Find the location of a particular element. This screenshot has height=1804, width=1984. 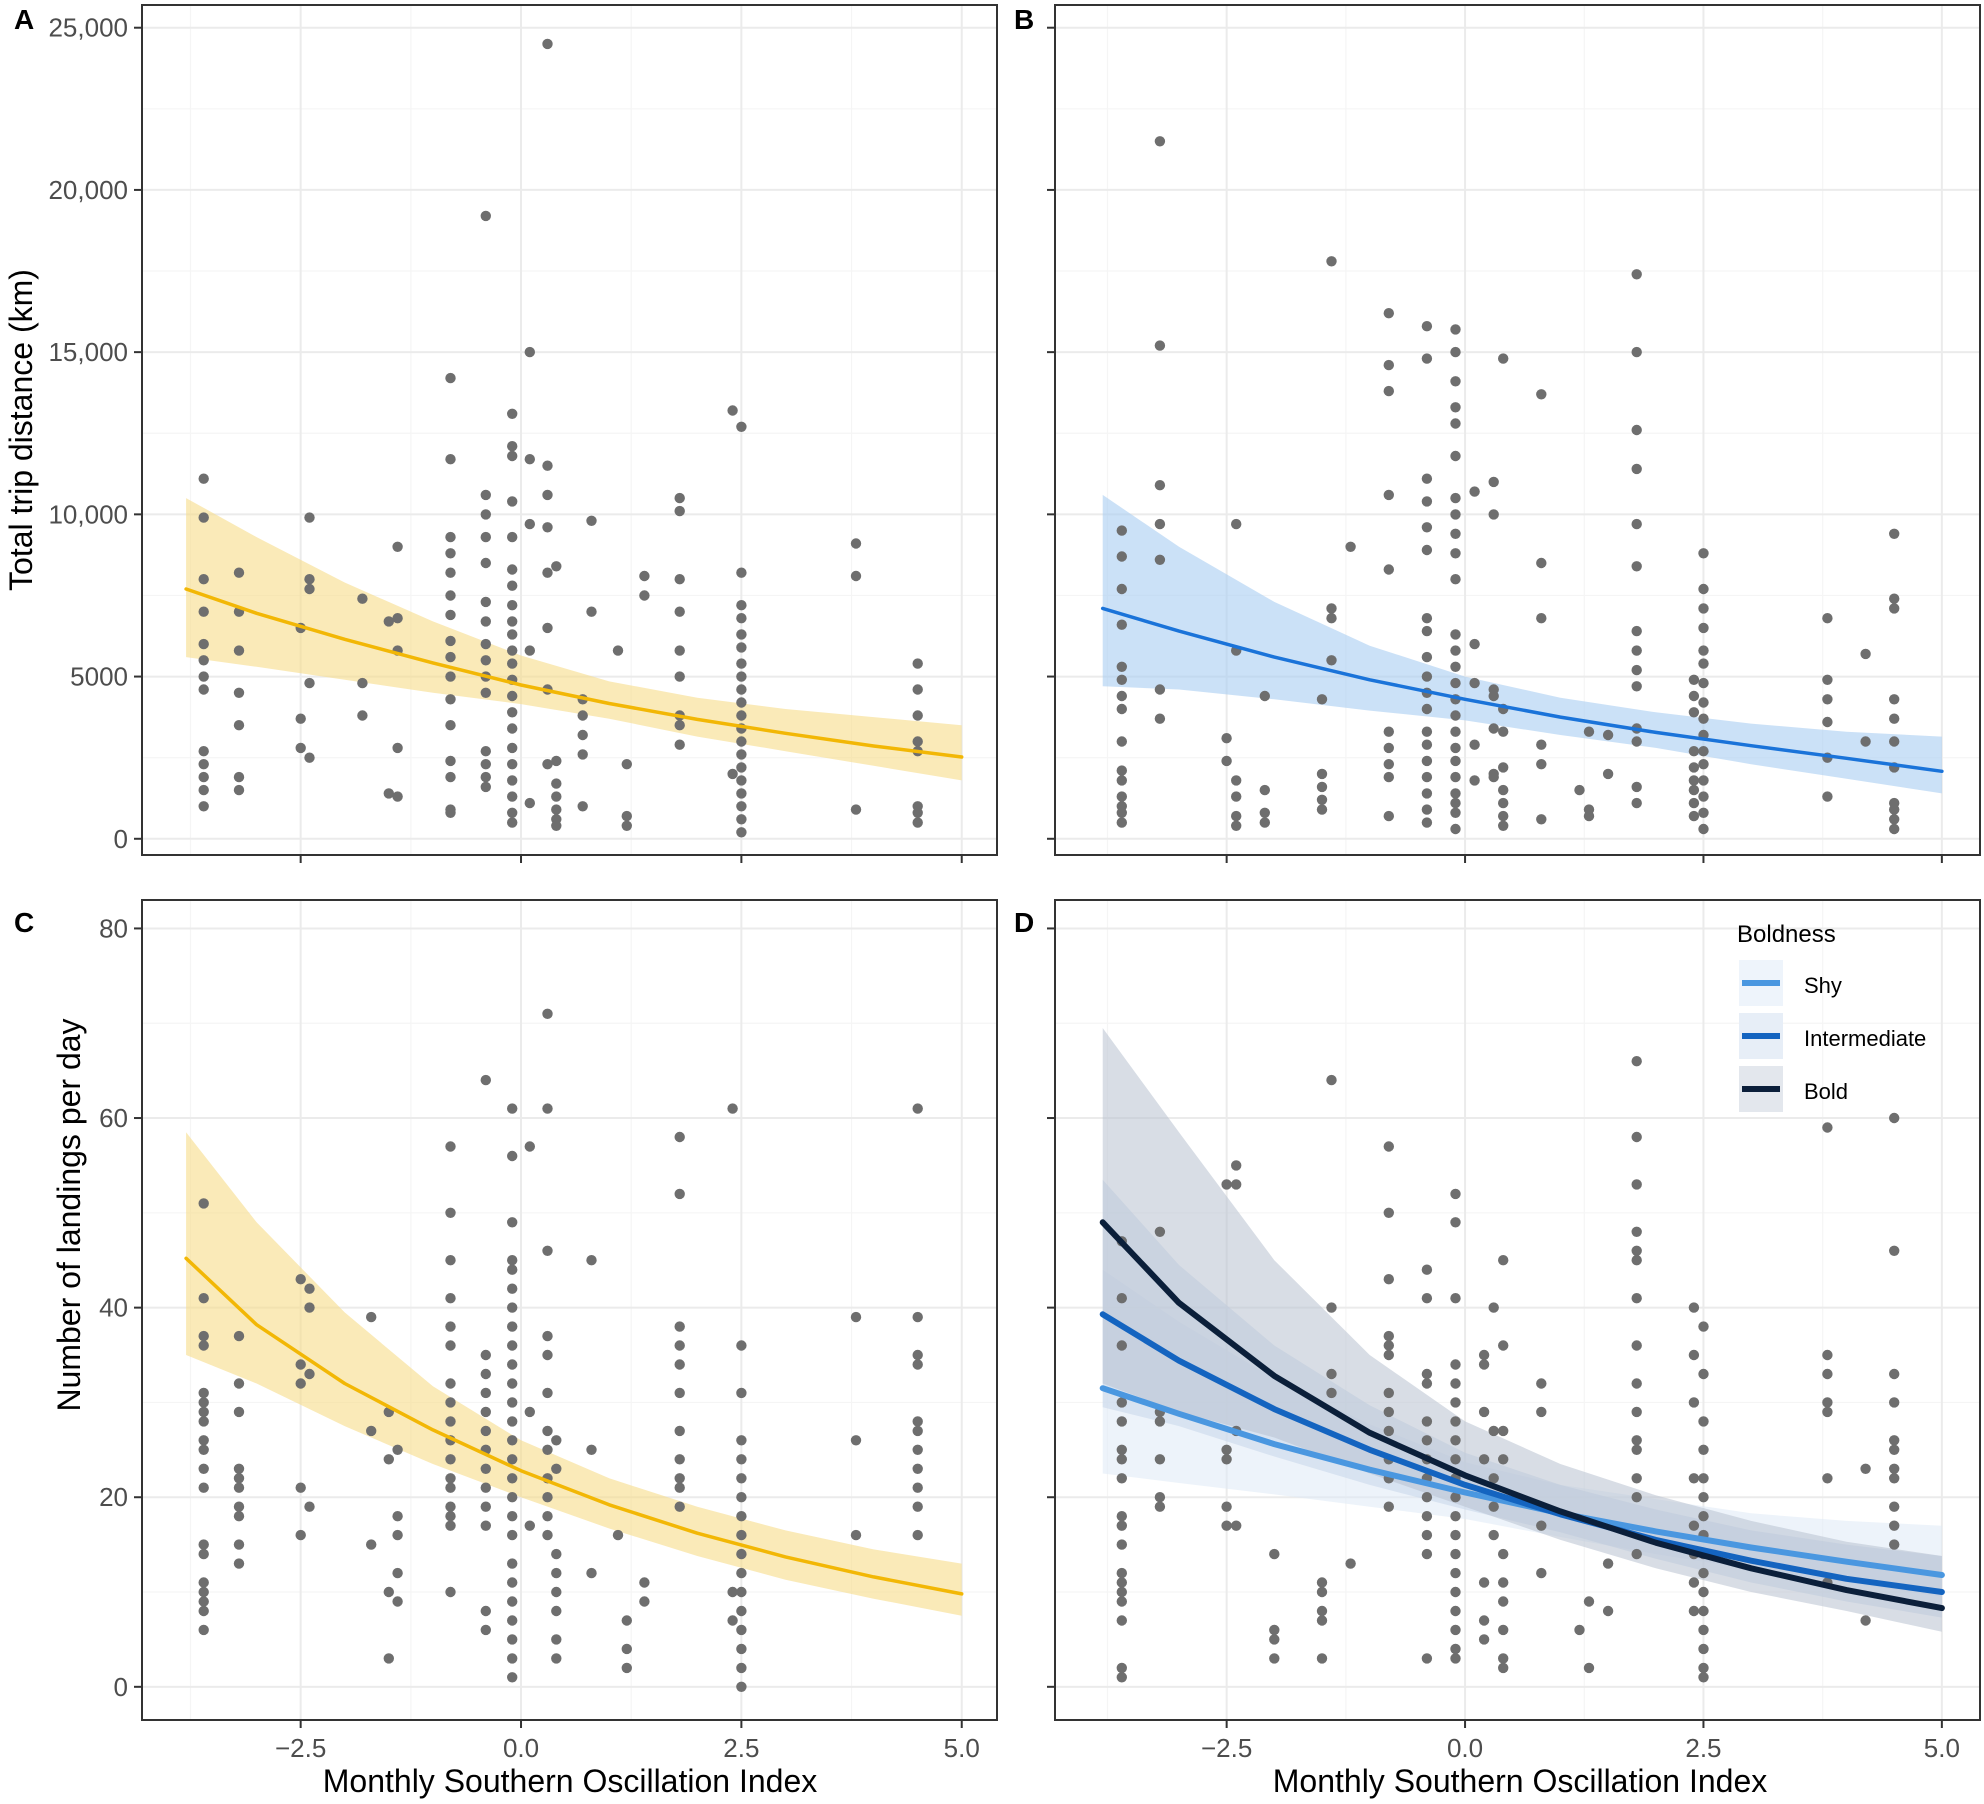

x-axis-title-right: Monthly Southern Oscillation Index is located at coordinates (1520, 1781).